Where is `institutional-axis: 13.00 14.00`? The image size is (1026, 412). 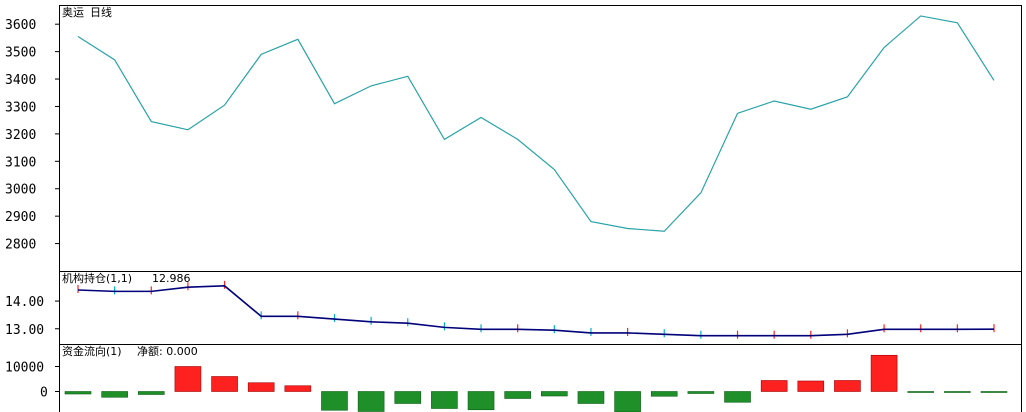 institutional-axis: 13.00 14.00 is located at coordinates (32, 316).